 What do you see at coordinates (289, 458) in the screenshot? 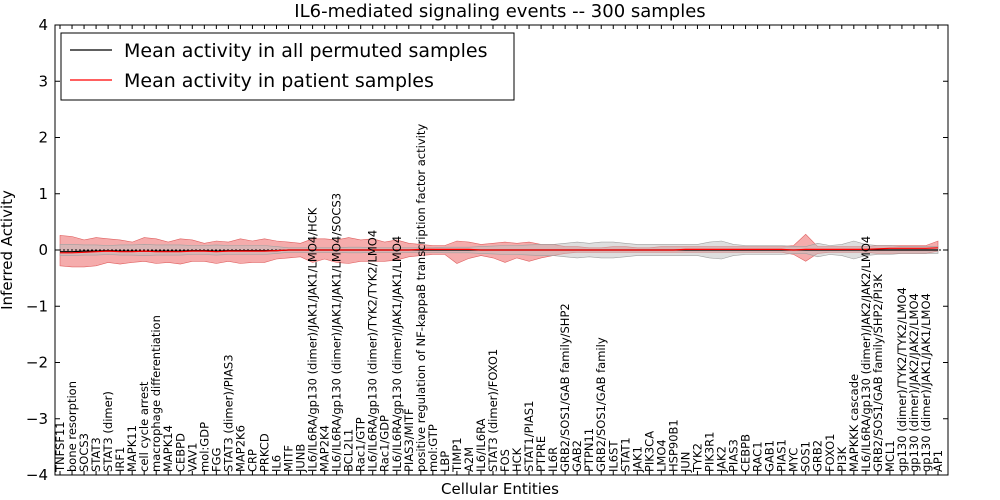
I see `x-category-label: MITF` at bounding box center [289, 458].